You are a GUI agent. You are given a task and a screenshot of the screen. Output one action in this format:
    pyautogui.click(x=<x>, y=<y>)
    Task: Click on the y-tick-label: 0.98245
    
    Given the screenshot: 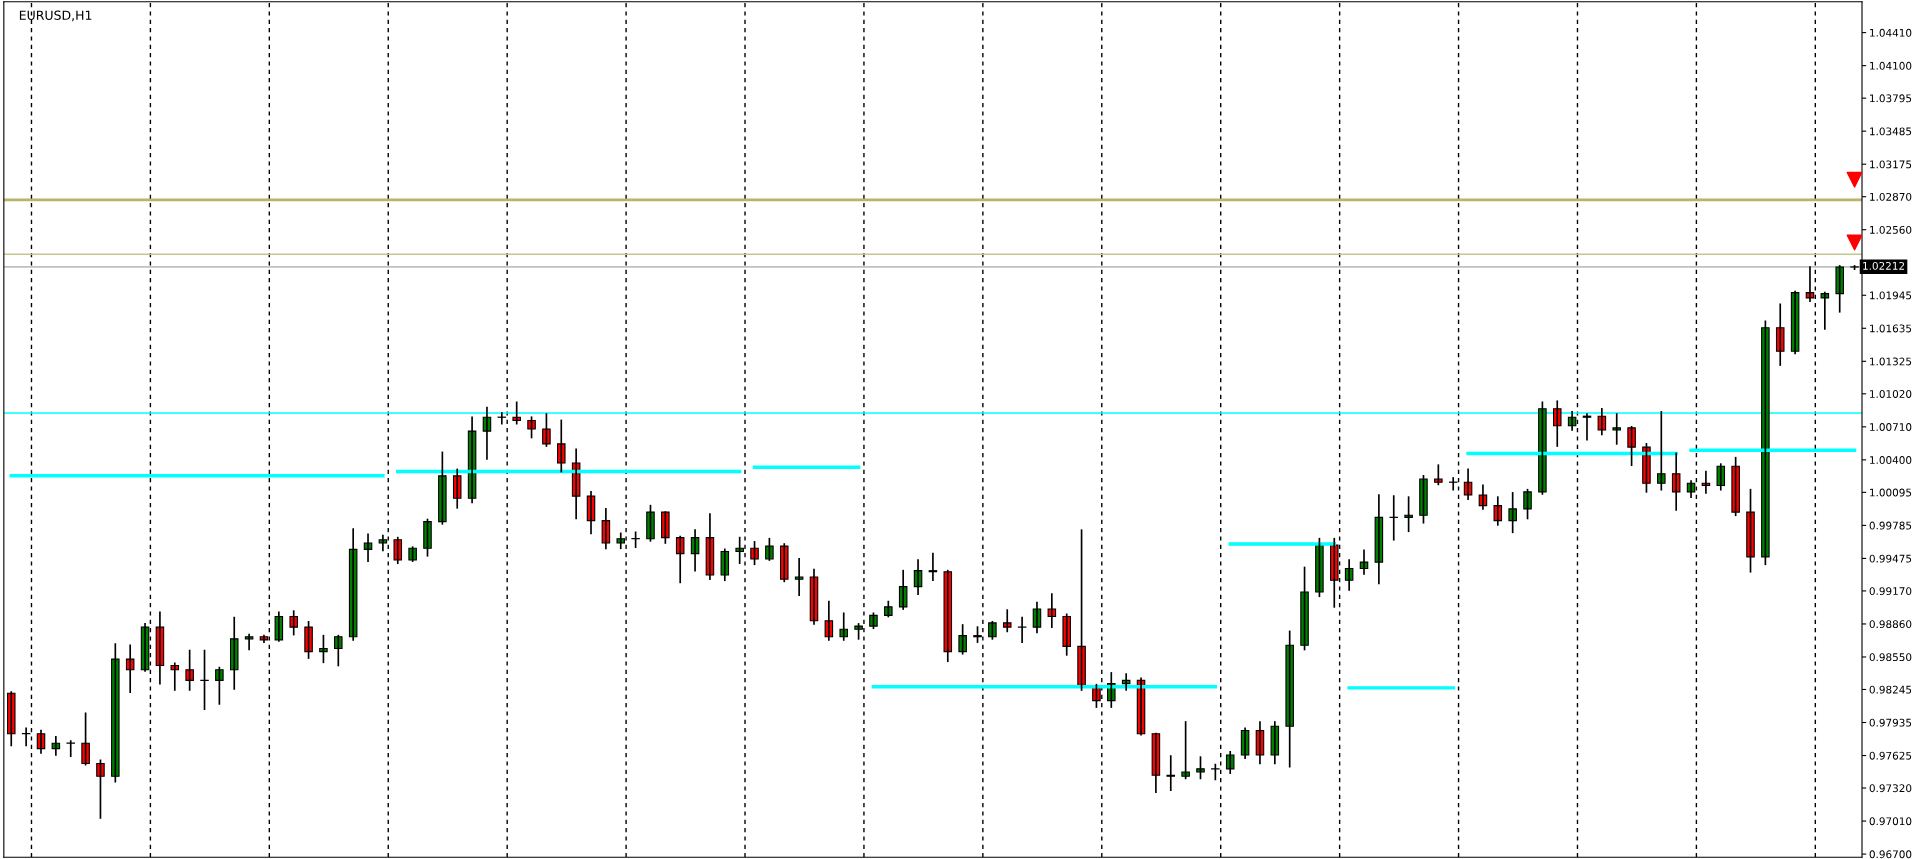 What is the action you would take?
    pyautogui.click(x=1890, y=689)
    